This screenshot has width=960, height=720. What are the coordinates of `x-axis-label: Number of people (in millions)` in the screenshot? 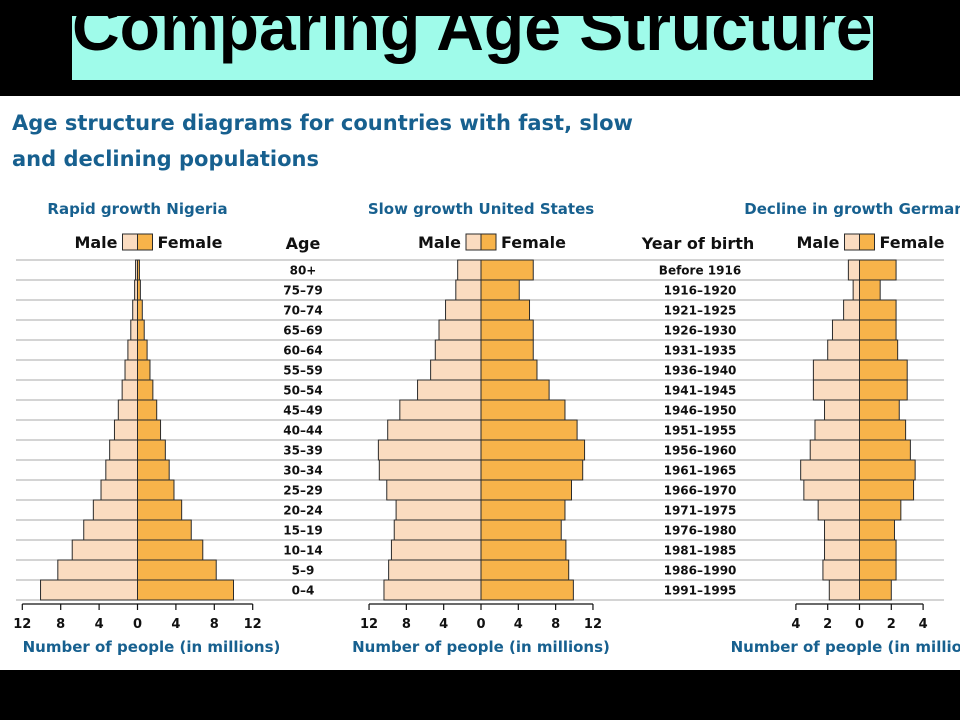 It's located at (481, 647).